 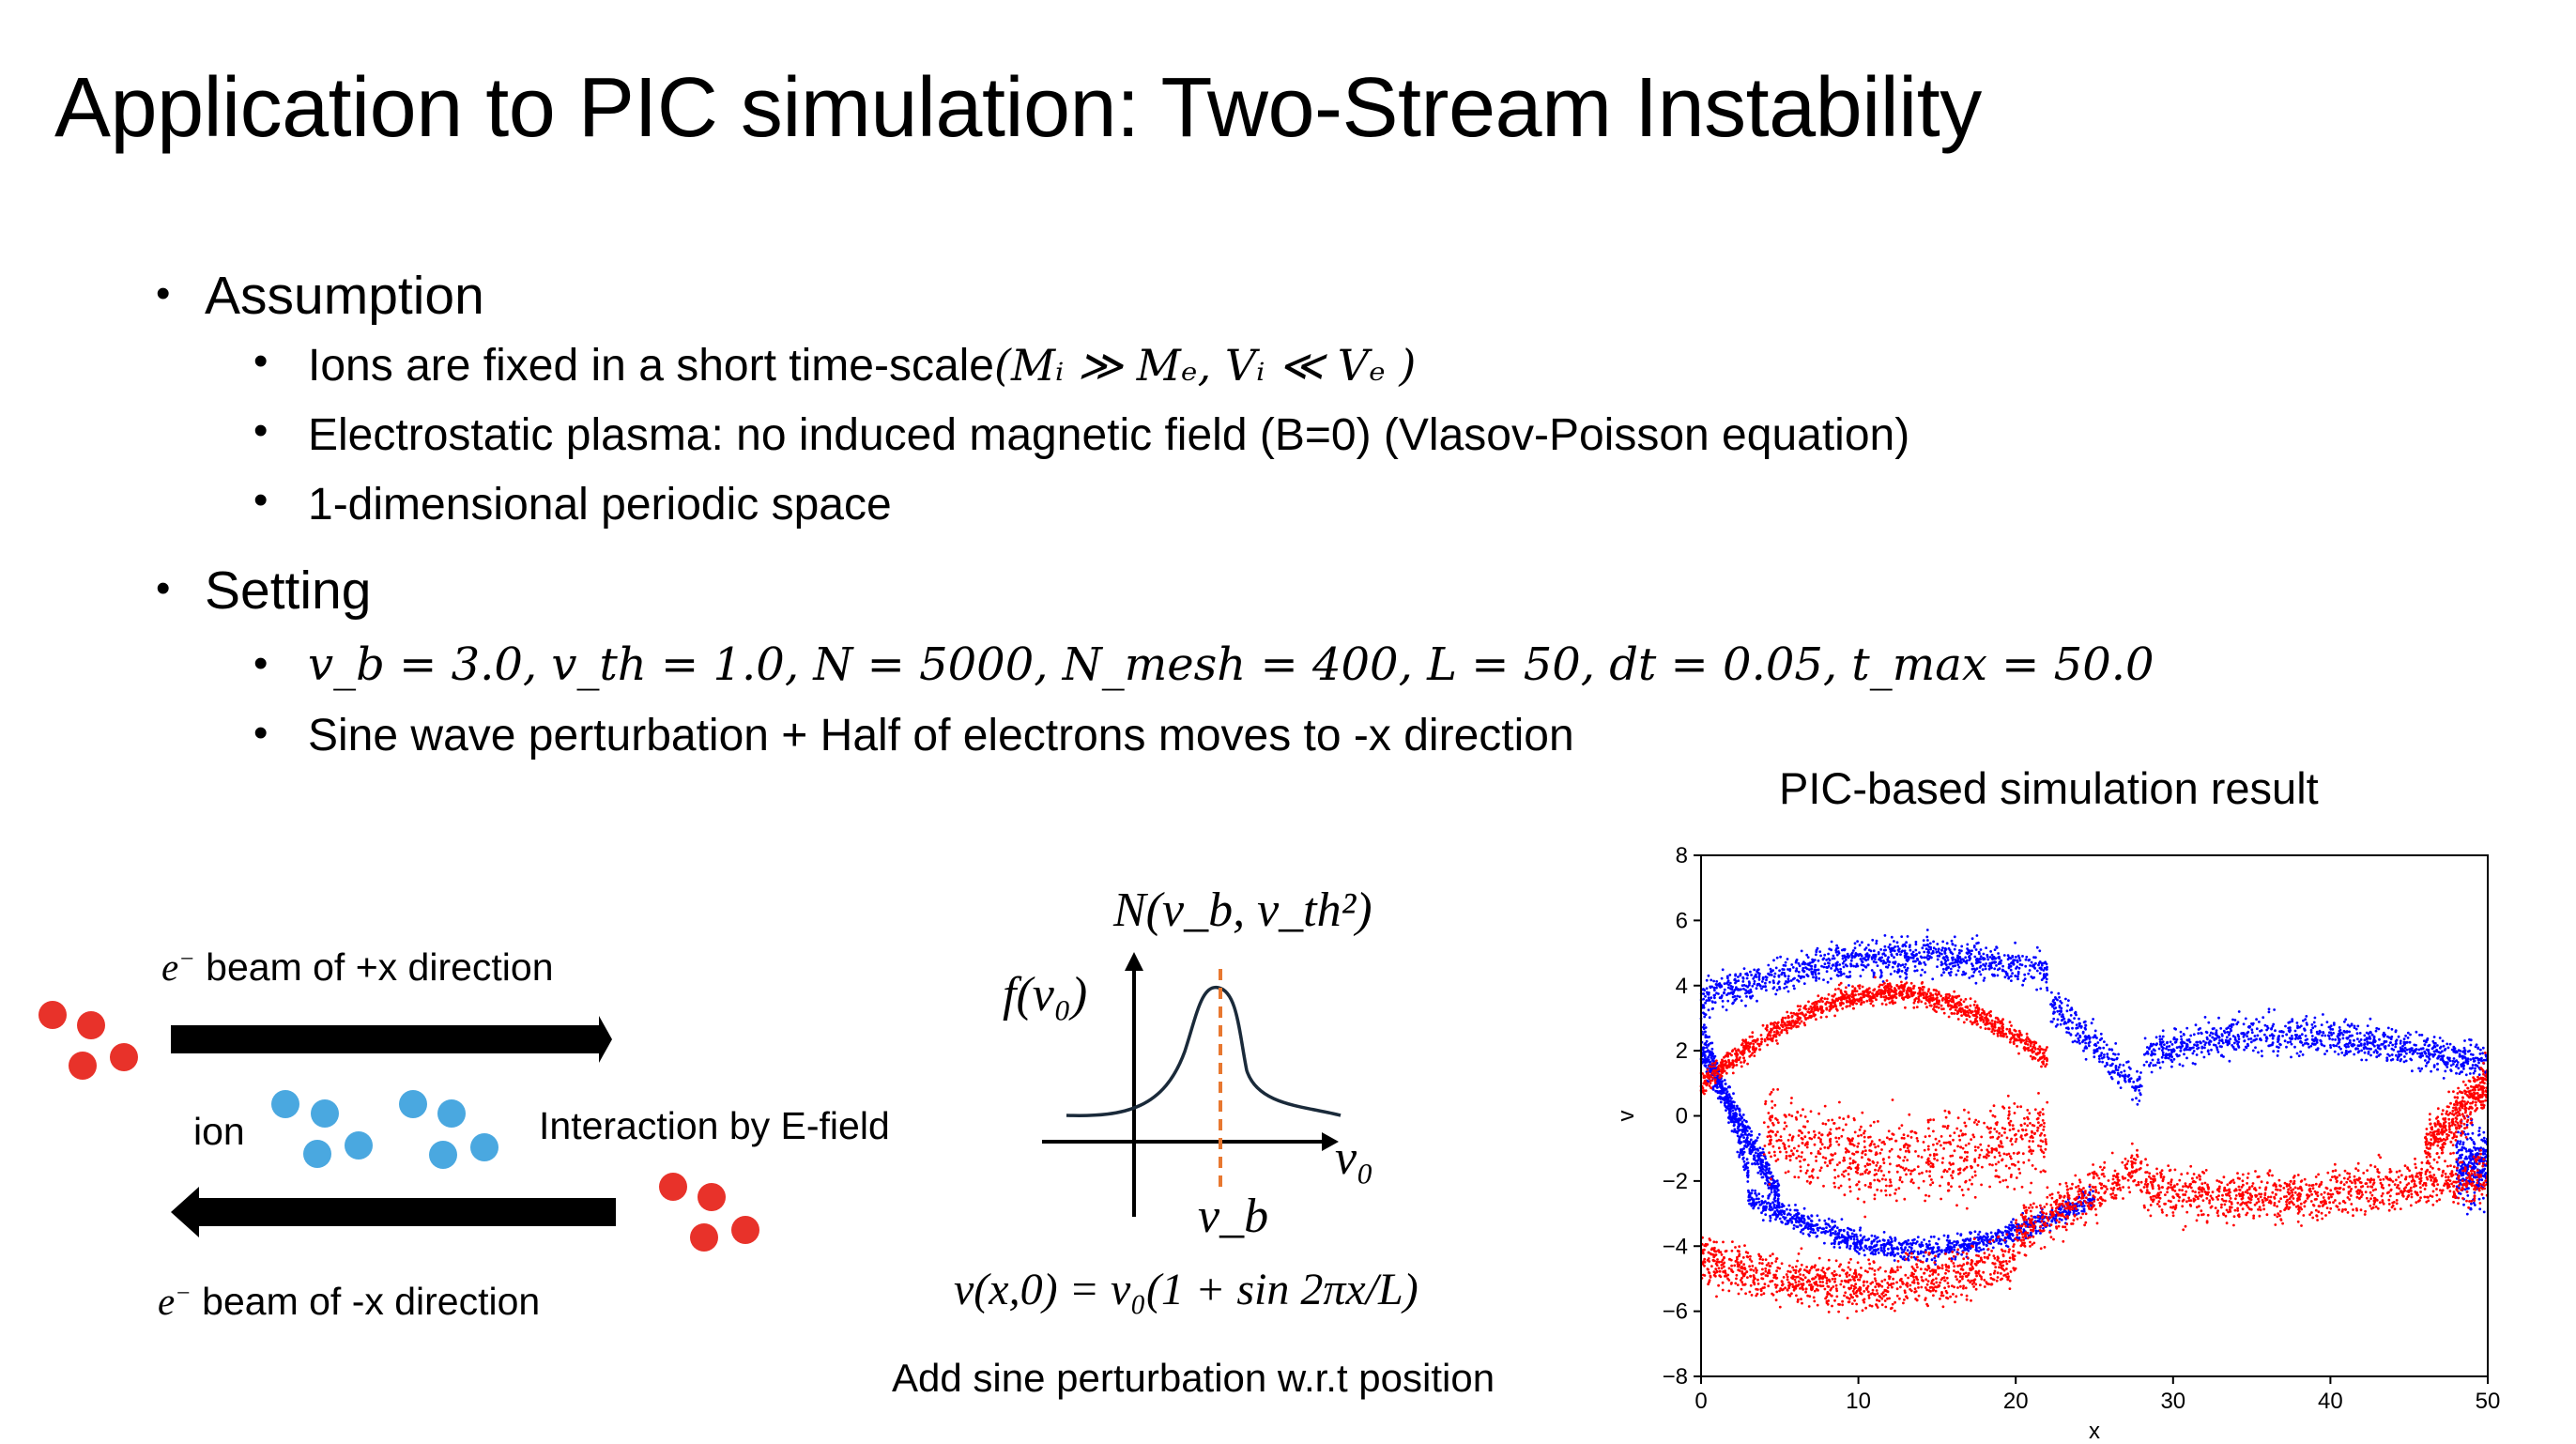 I want to click on left-arrow-head, so click(x=185, y=1212).